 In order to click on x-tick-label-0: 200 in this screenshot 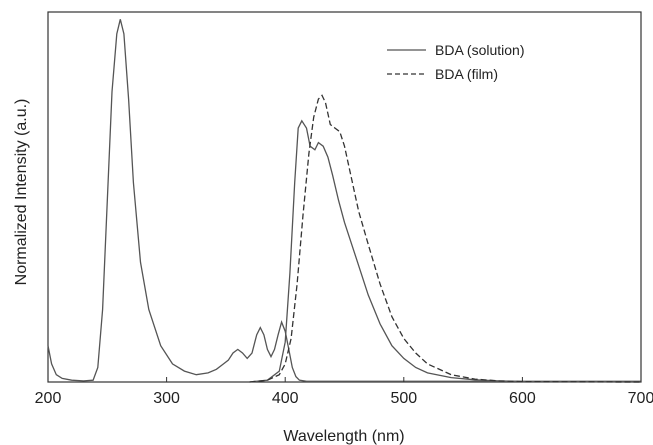, I will do `click(48, 398)`.